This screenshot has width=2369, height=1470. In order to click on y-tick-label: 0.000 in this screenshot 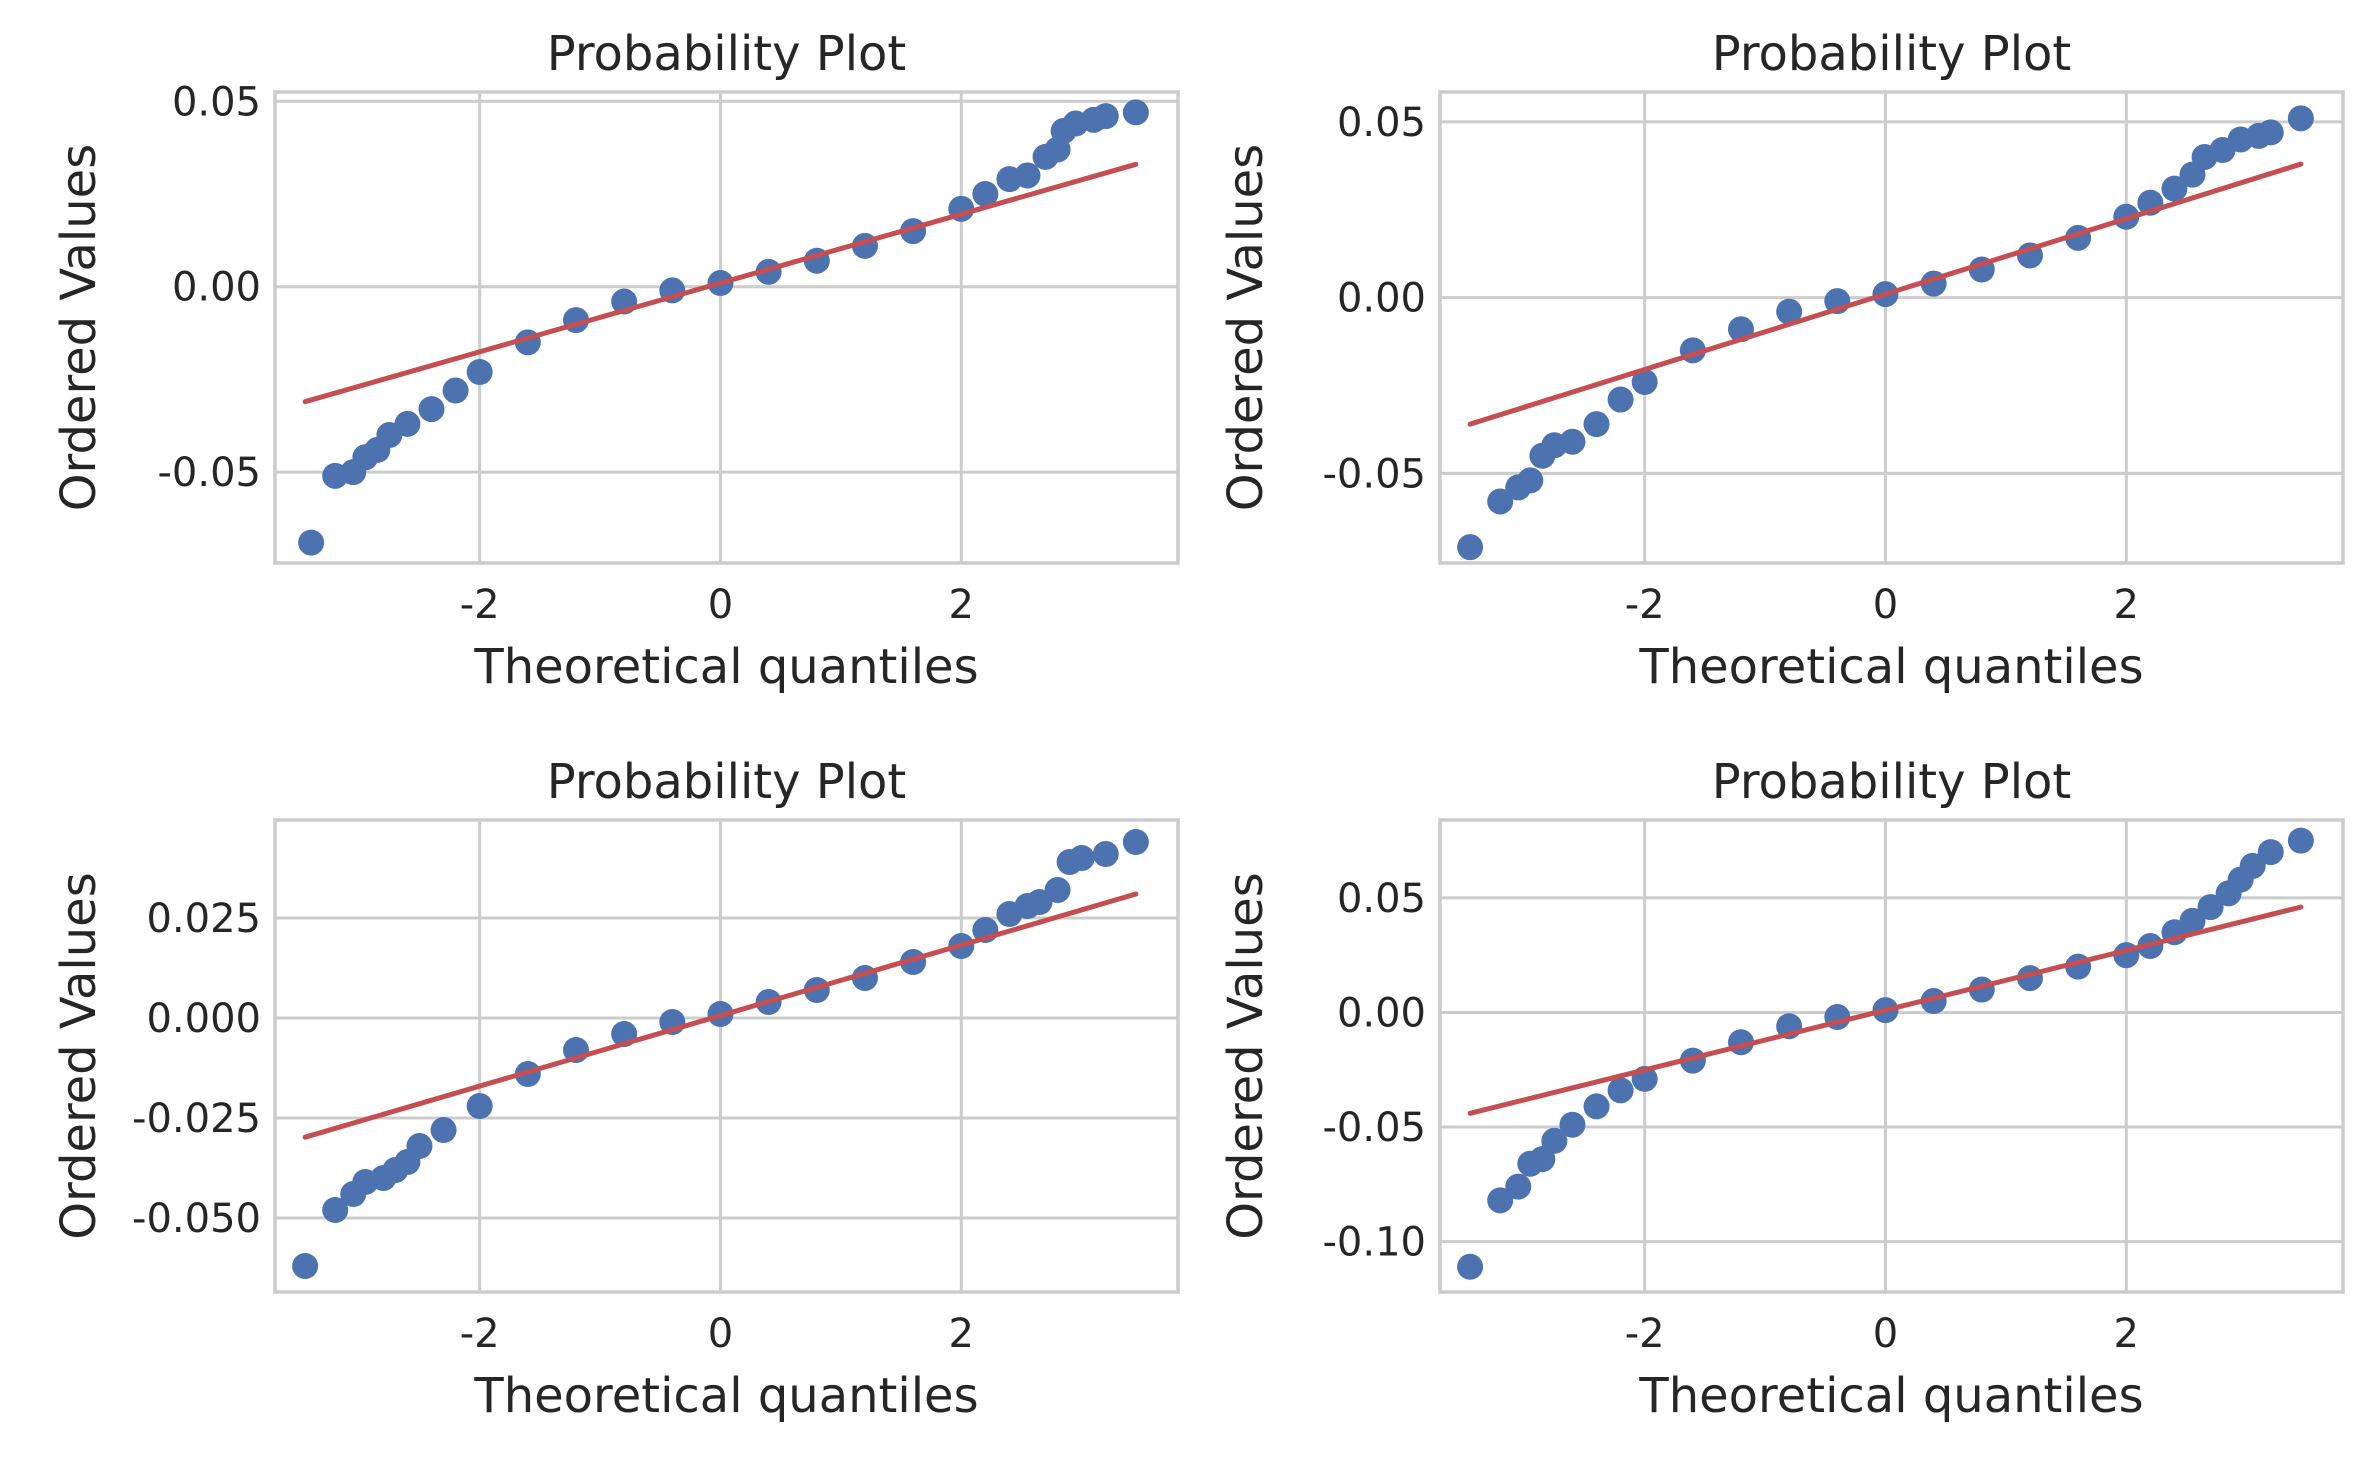, I will do `click(203, 1019)`.